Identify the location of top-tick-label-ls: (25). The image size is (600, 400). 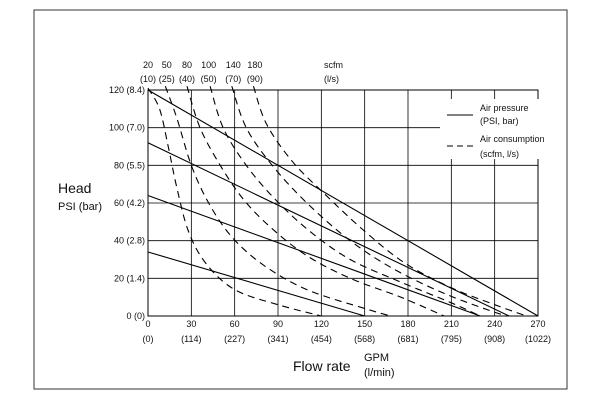
(167, 79).